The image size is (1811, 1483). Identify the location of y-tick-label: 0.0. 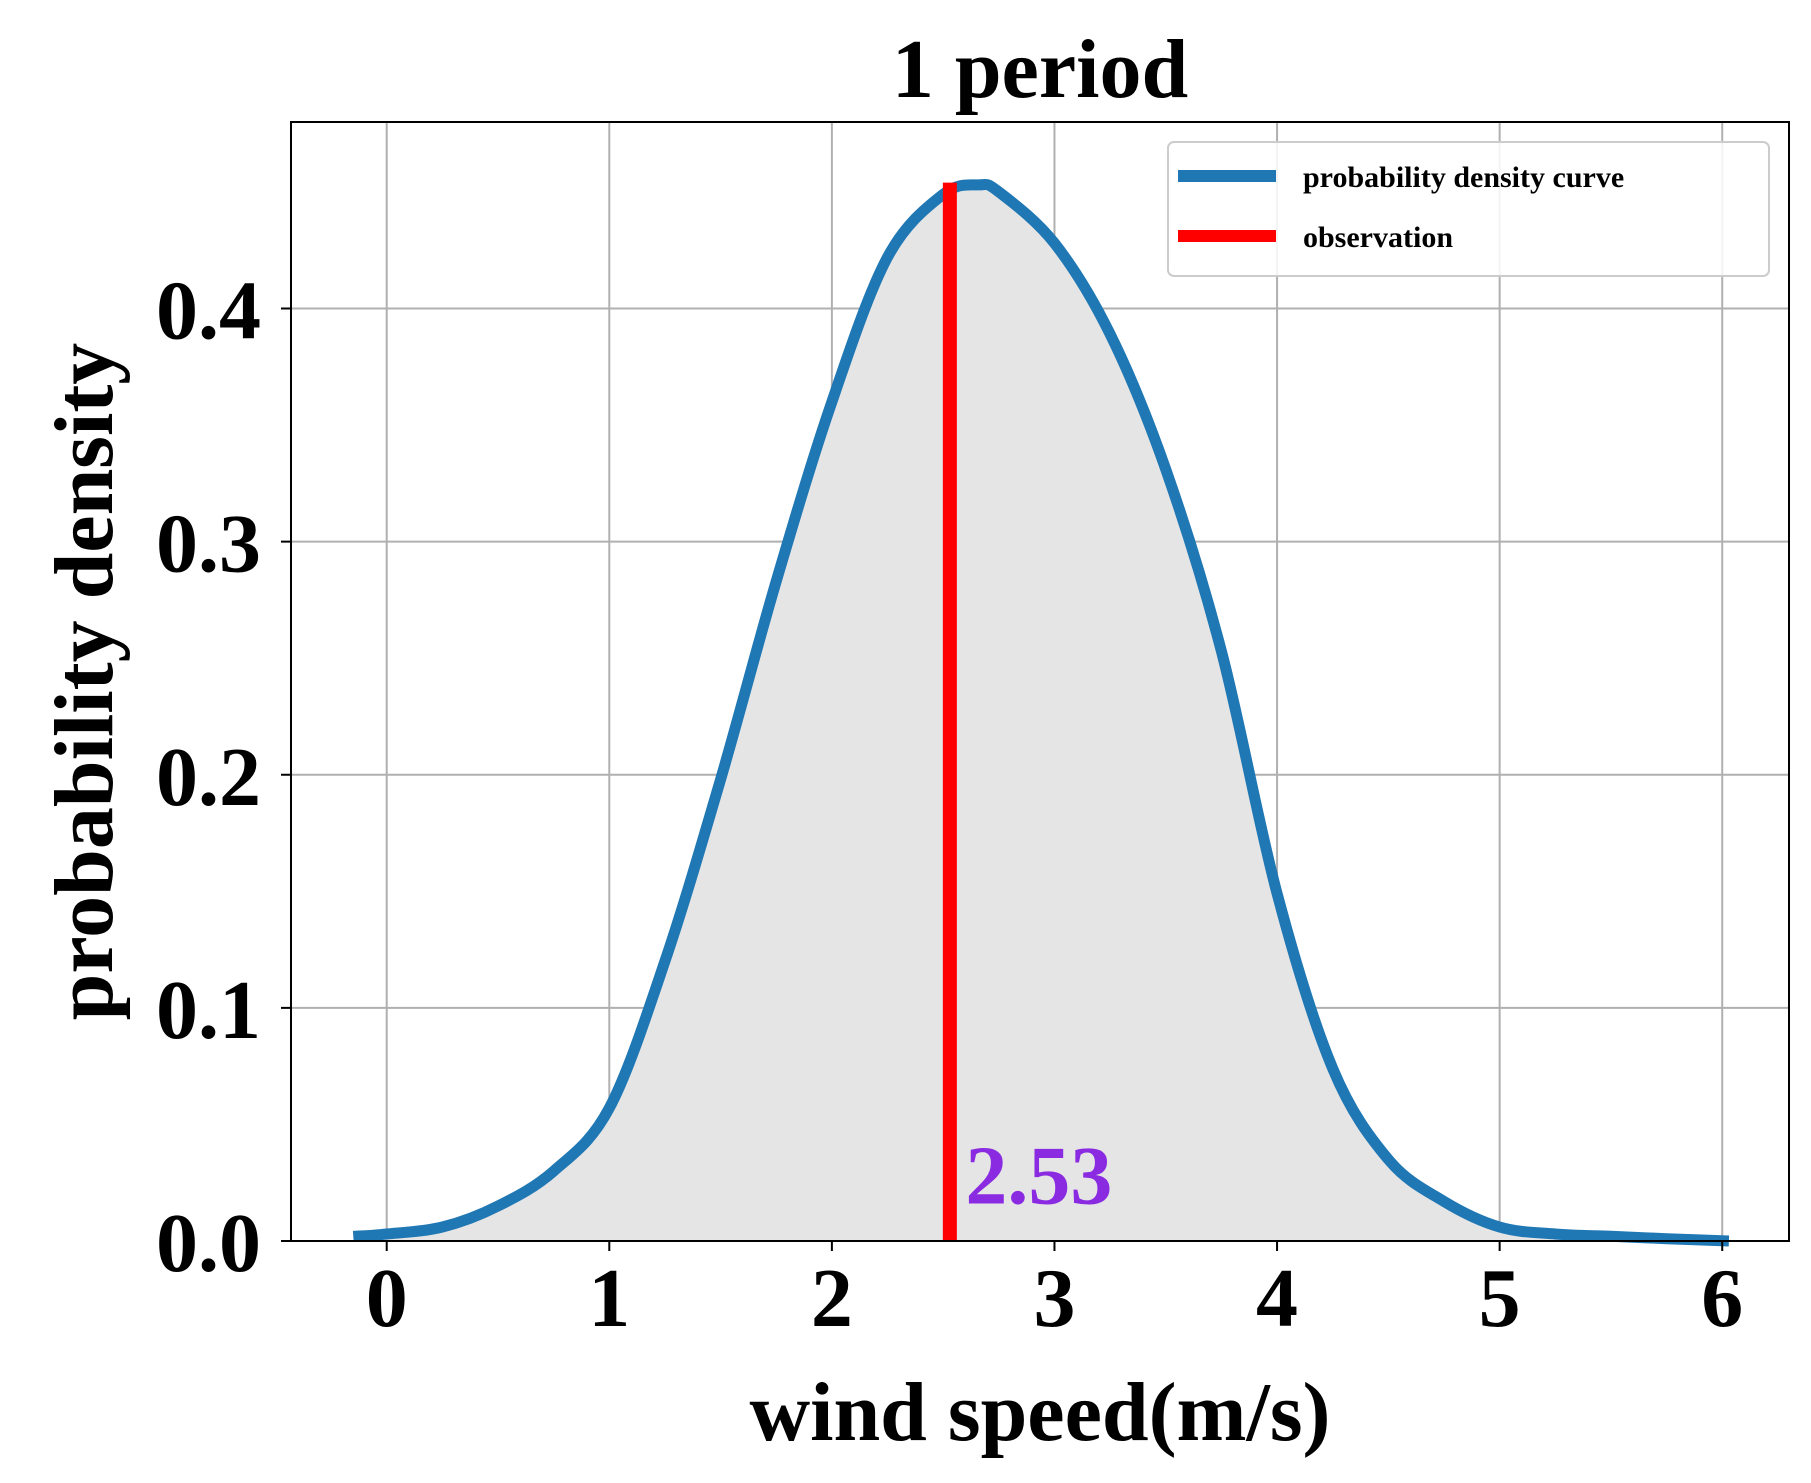
(208, 1243).